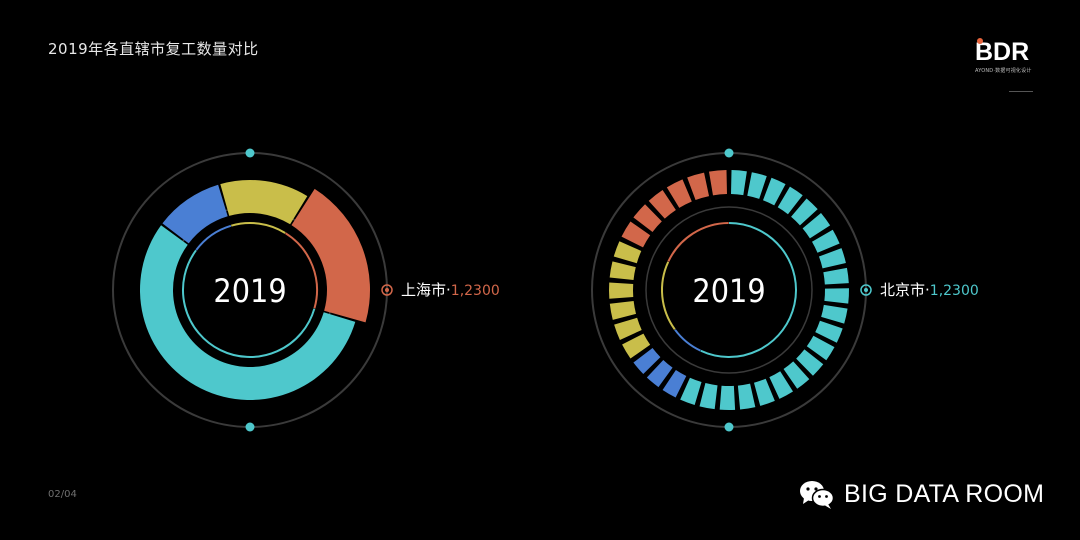 The width and height of the screenshot is (1080, 540). What do you see at coordinates (153, 49) in the screenshot?
I see `page-title: 2019年各直辖市复工数量对比` at bounding box center [153, 49].